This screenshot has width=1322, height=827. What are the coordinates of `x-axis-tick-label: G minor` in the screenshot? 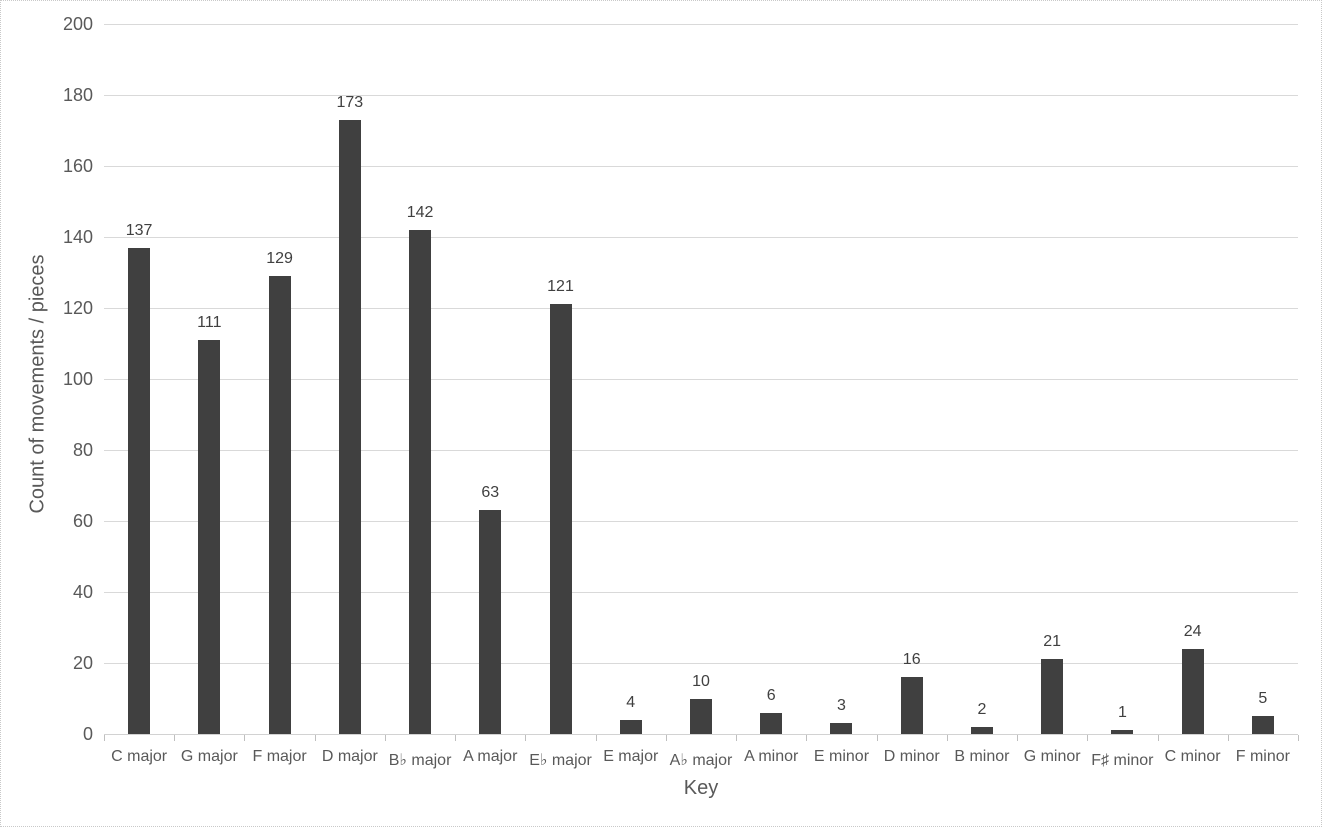 It's located at (1052, 756).